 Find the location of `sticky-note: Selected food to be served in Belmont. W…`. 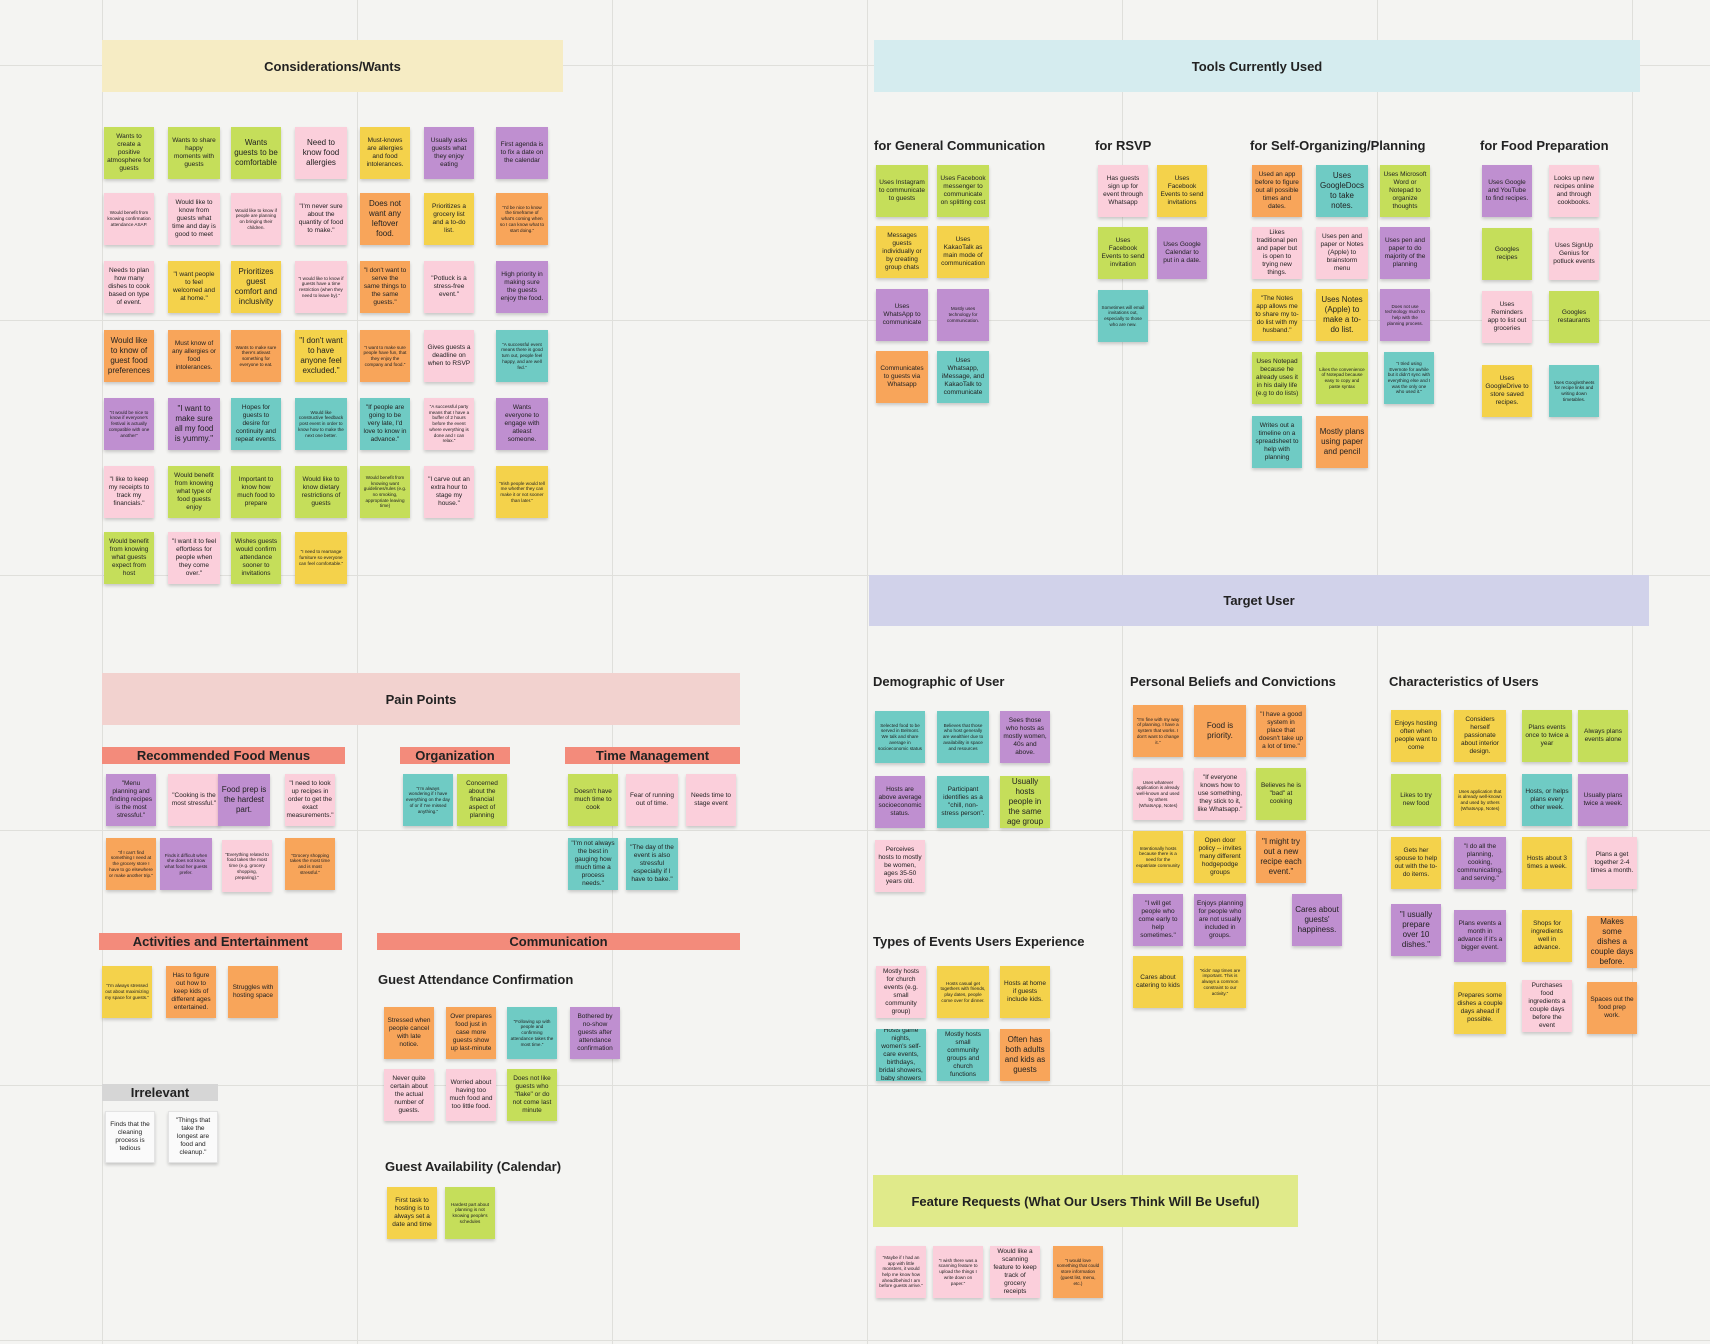

sticky-note: Selected food to be served in Belmont. W… is located at coordinates (900, 737).